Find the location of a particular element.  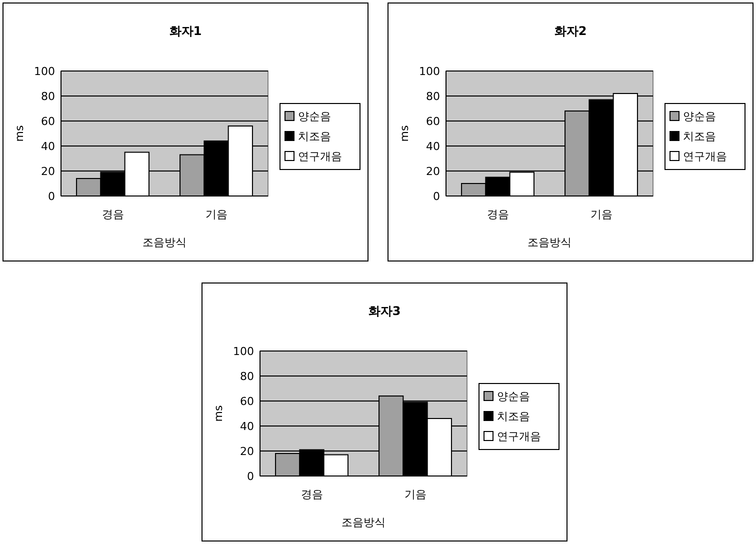

chart-title: 화자1 is located at coordinates (185, 31).